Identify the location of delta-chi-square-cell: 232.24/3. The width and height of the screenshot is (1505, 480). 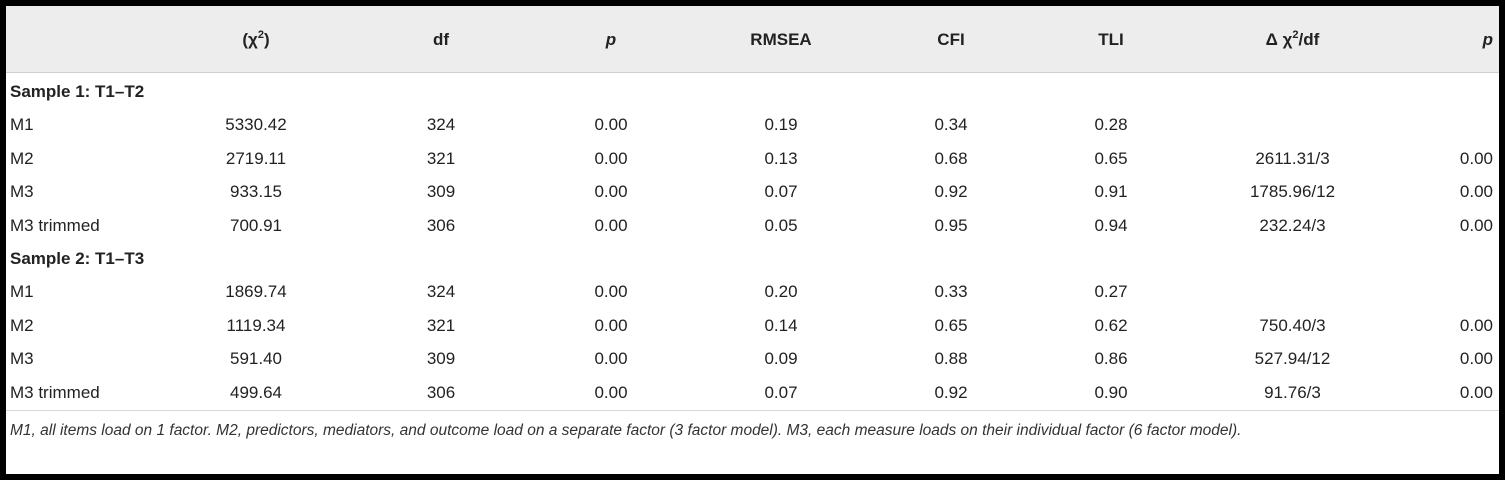
(1292, 225).